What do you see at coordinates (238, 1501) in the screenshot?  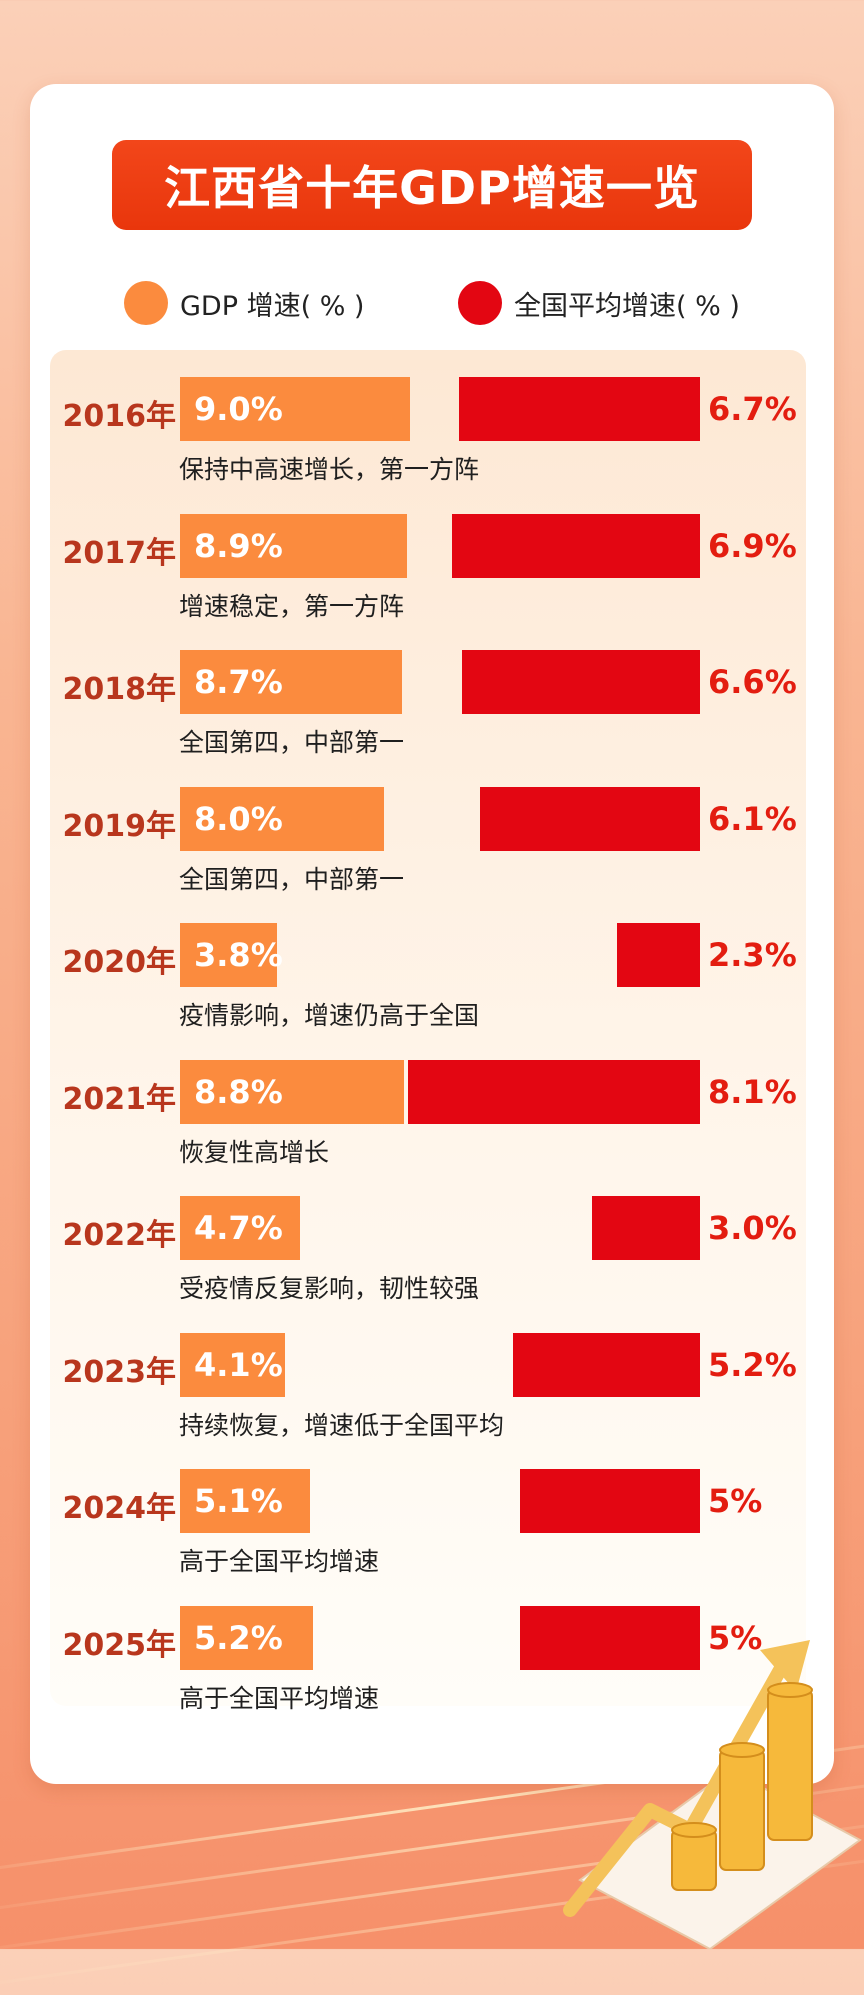 I see `gdp-value-label: 5.1%` at bounding box center [238, 1501].